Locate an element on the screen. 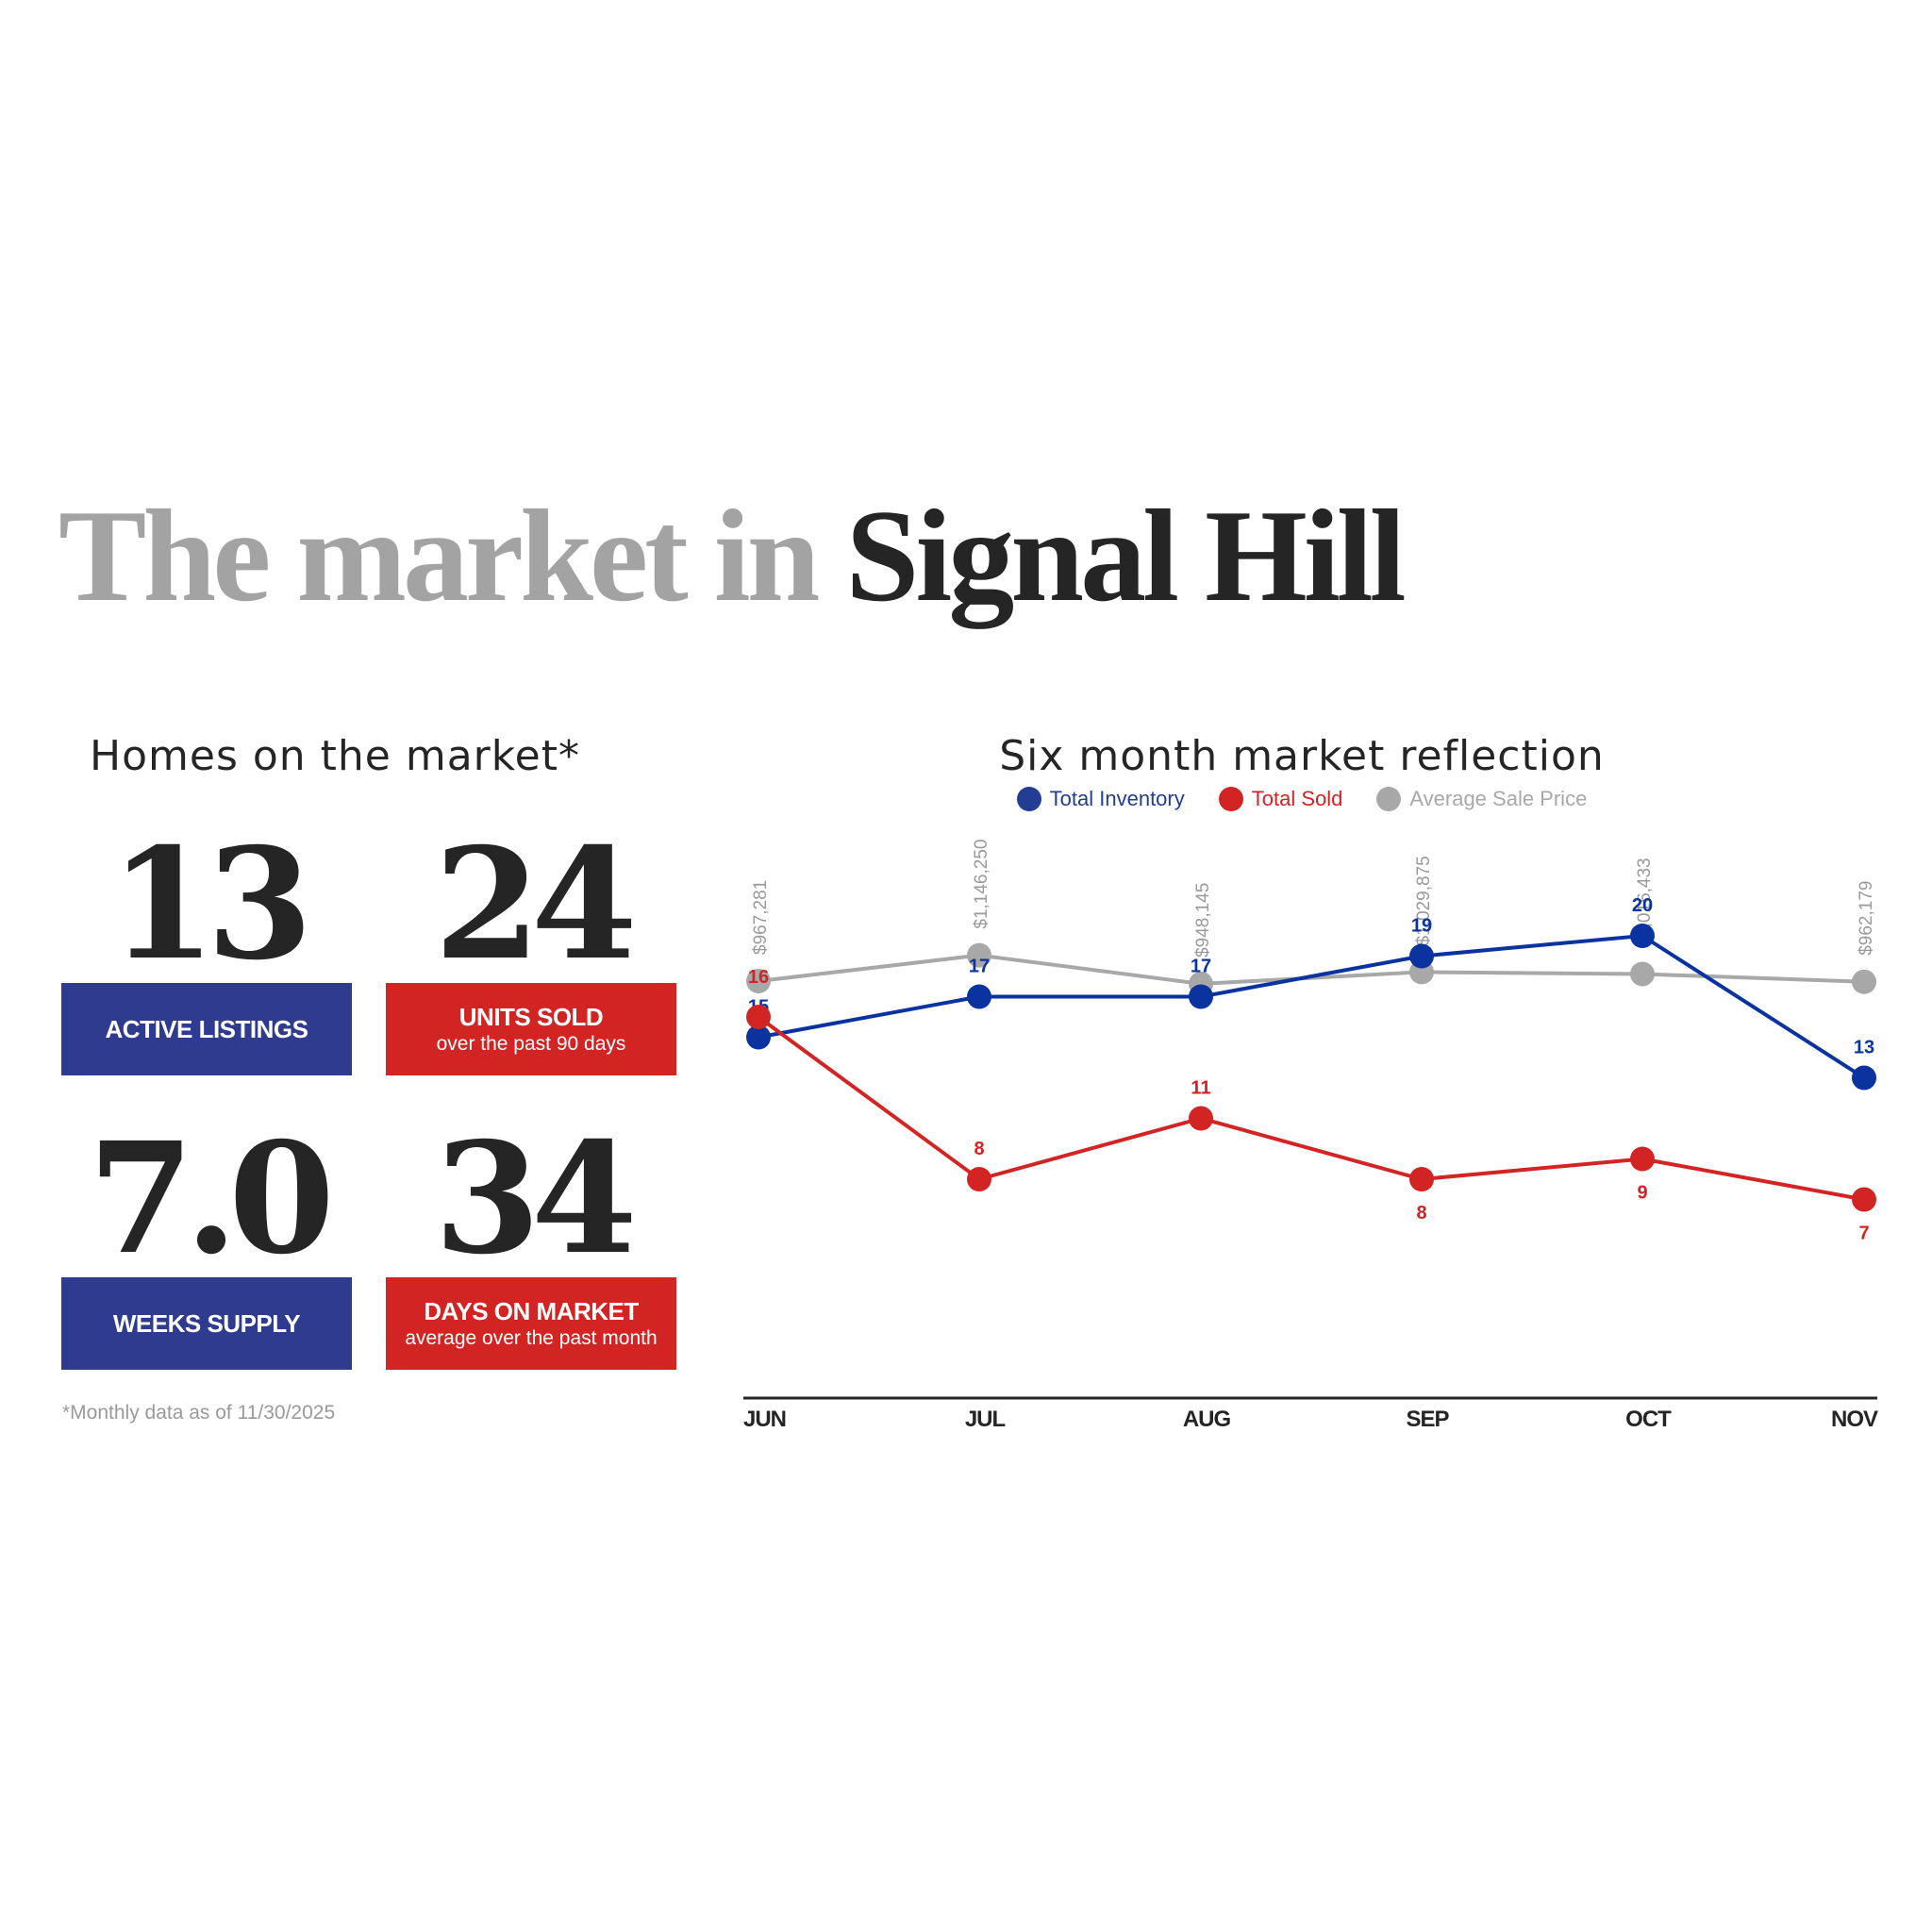 This screenshot has width=1932, height=1932. stat-label-box: WEEKS SUPPLY is located at coordinates (206, 1324).